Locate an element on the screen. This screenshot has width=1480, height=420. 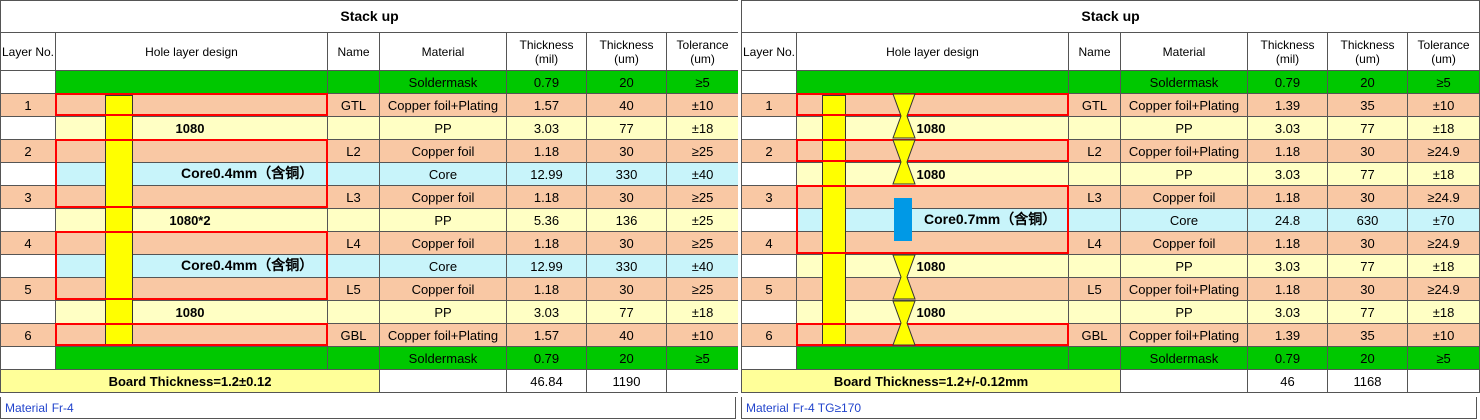
material-cell: Soldermask is located at coordinates (443, 82).